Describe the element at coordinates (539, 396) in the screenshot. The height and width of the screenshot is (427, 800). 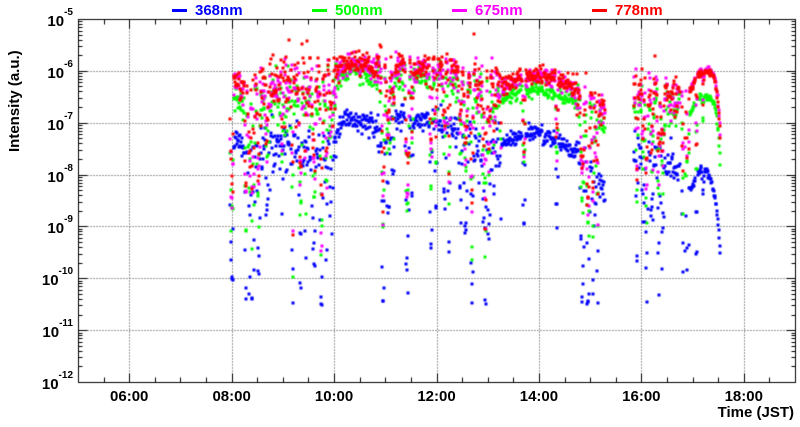
I see `x-tick-label-14:00: 14:00` at that location.